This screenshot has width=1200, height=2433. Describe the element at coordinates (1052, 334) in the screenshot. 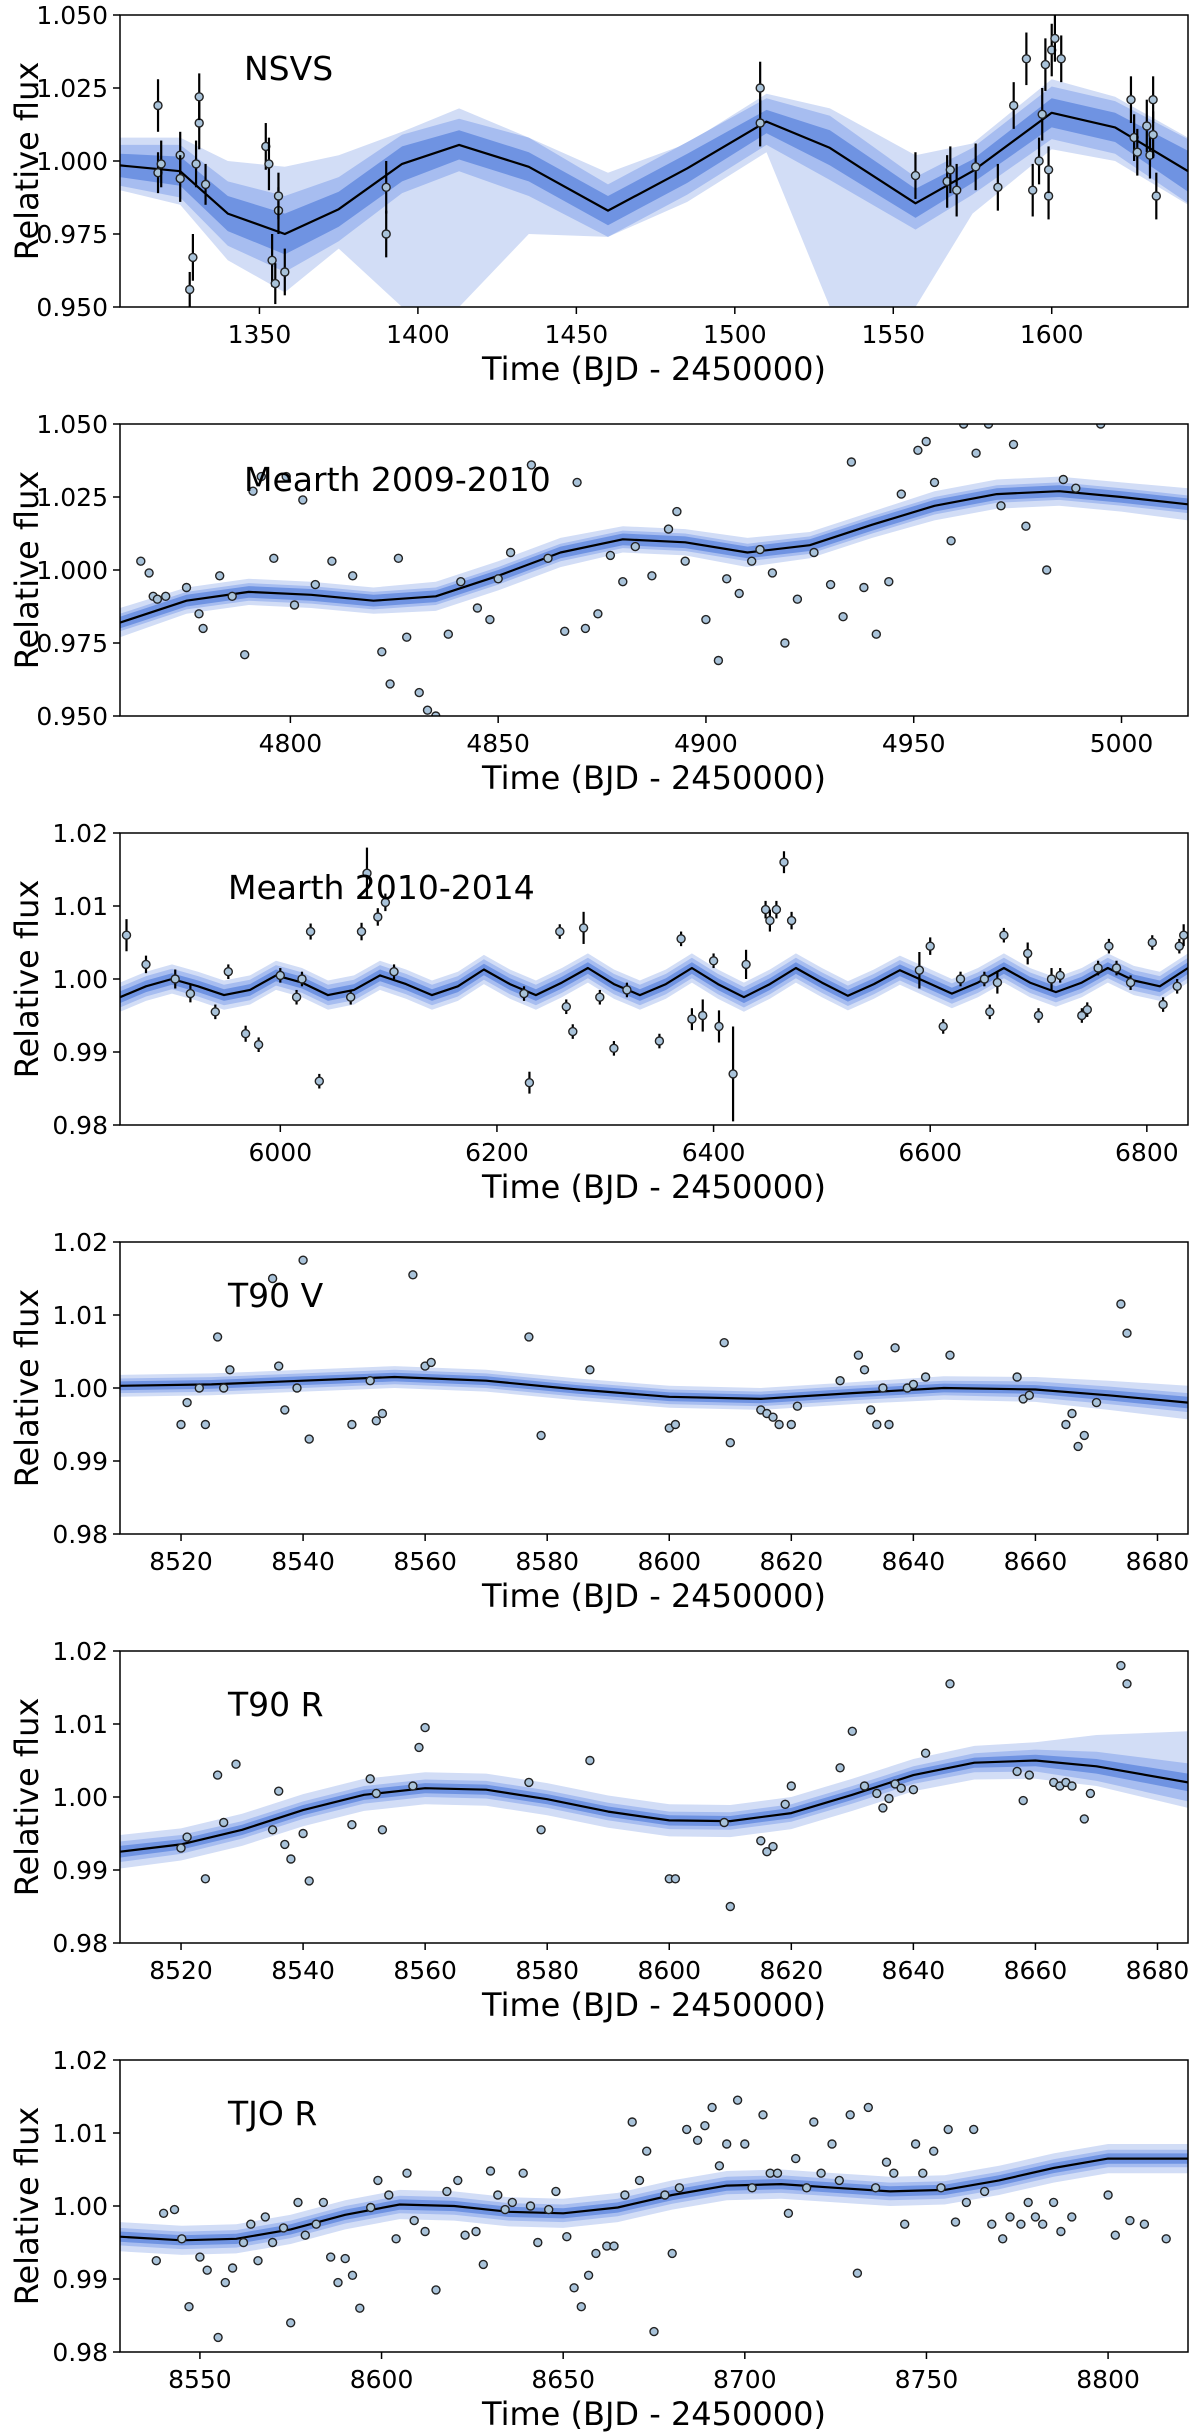

I see `x-tick-label: 1600` at that location.